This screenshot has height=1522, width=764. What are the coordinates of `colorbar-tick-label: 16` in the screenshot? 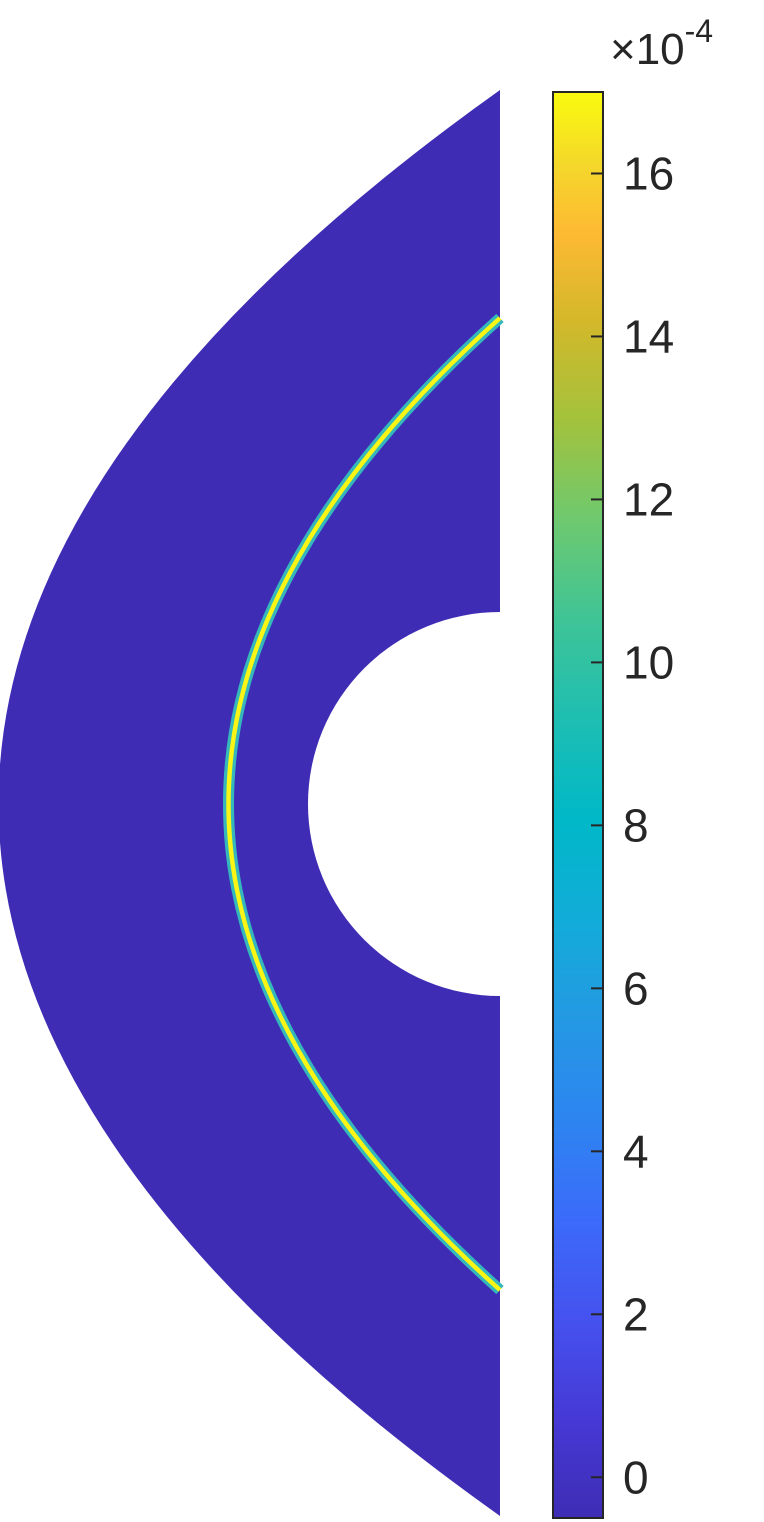 It's located at (648, 173).